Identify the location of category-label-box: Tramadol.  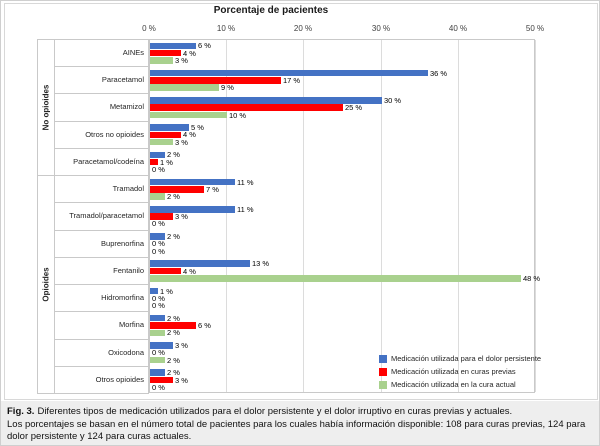
(101, 189).